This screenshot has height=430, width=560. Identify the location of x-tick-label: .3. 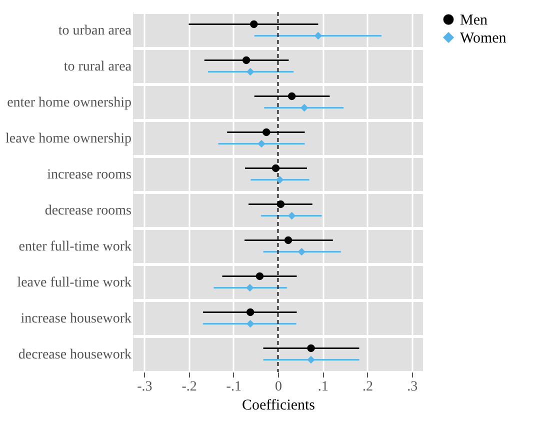
(412, 387).